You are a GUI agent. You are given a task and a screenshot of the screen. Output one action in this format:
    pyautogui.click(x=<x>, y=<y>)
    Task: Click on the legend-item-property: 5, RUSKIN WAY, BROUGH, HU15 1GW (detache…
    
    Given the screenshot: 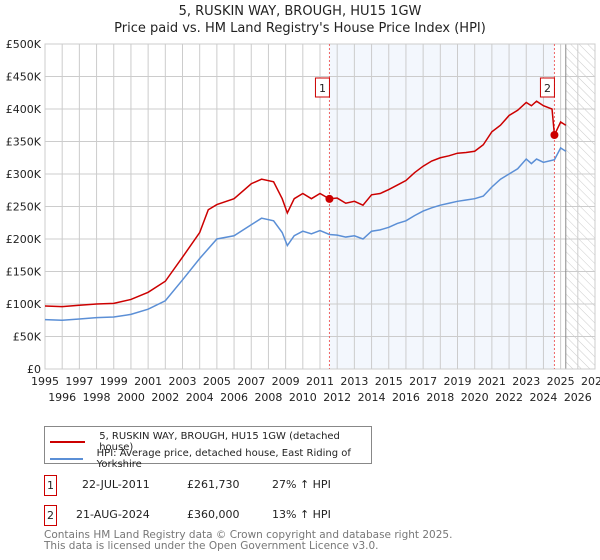 What is the action you would take?
    pyautogui.click(x=210, y=442)
    